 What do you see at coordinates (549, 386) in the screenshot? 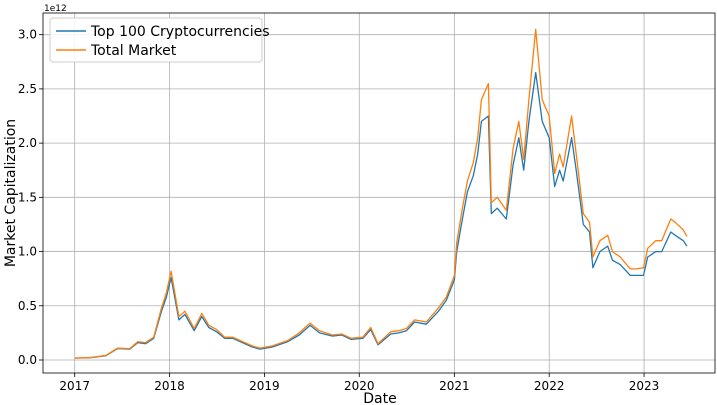
I see `x-tick-label: 2022` at bounding box center [549, 386].